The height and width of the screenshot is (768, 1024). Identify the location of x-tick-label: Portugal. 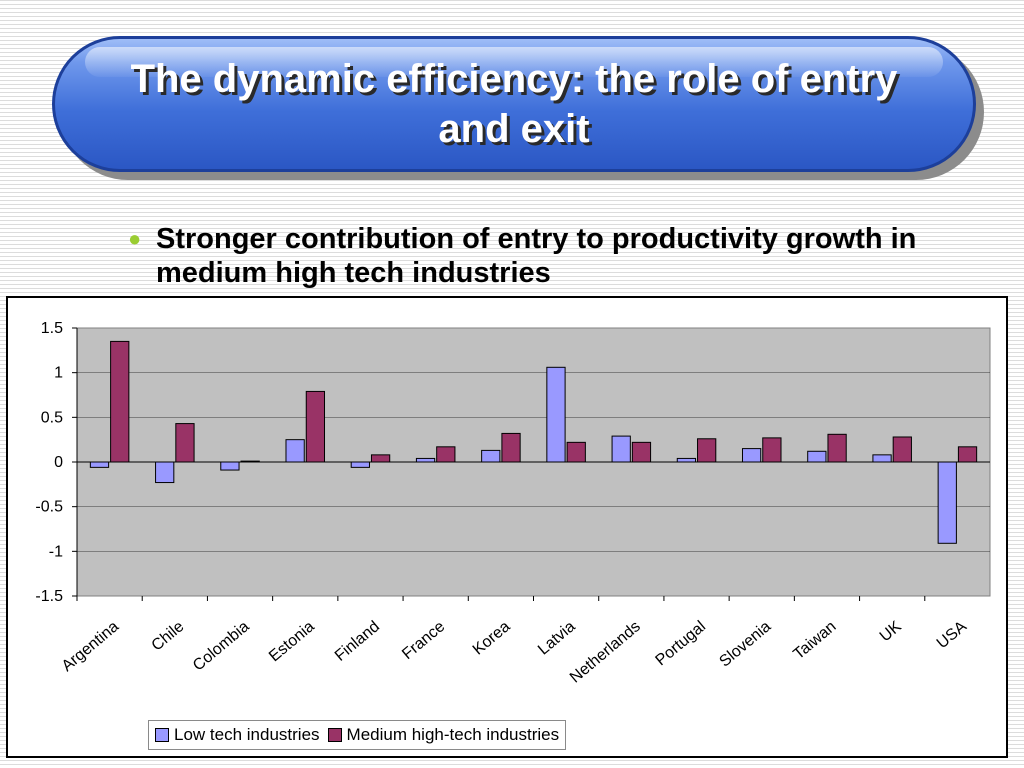
(681, 643).